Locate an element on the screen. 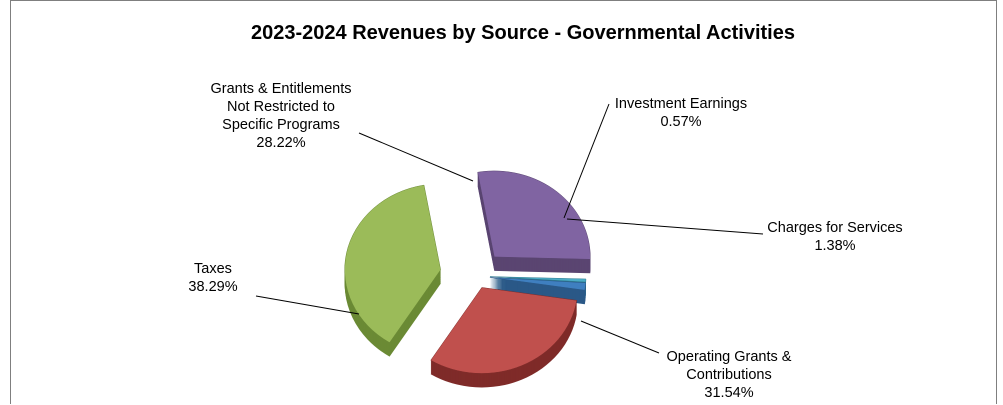  slice-value-label: 1.38% is located at coordinates (834, 246).